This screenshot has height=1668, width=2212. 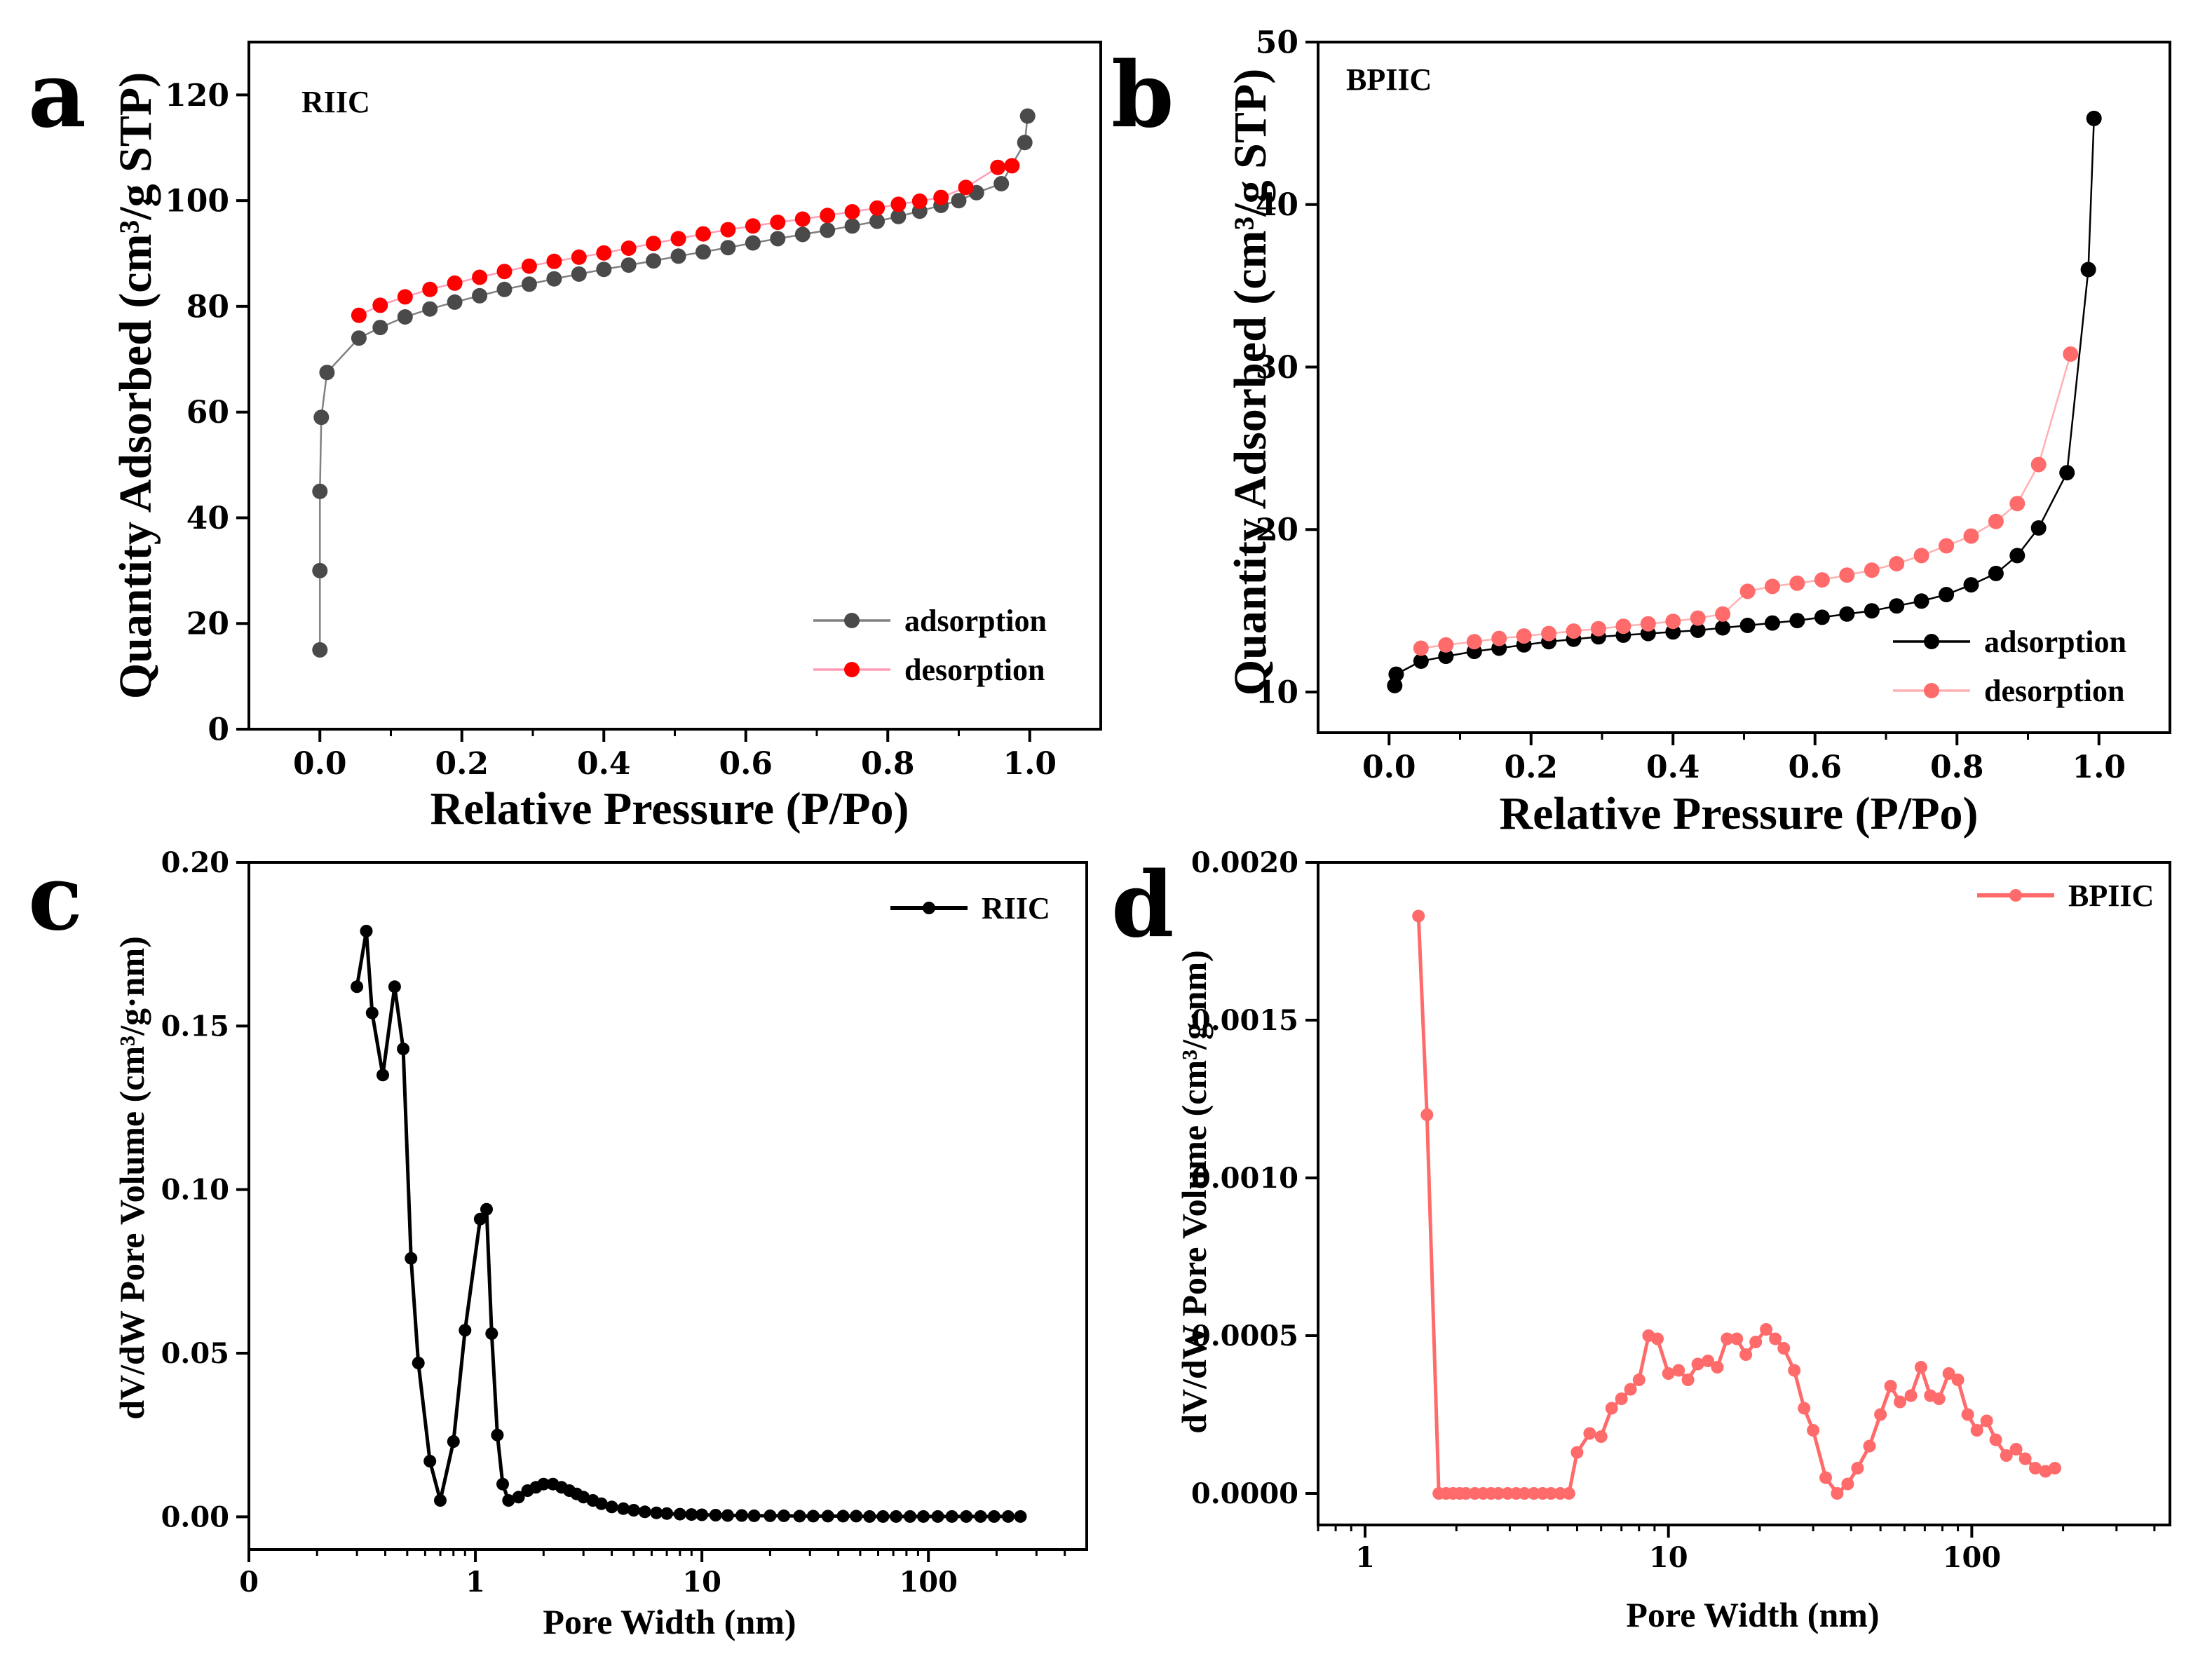 I want to click on panel-letter-c: c, so click(x=55, y=899).